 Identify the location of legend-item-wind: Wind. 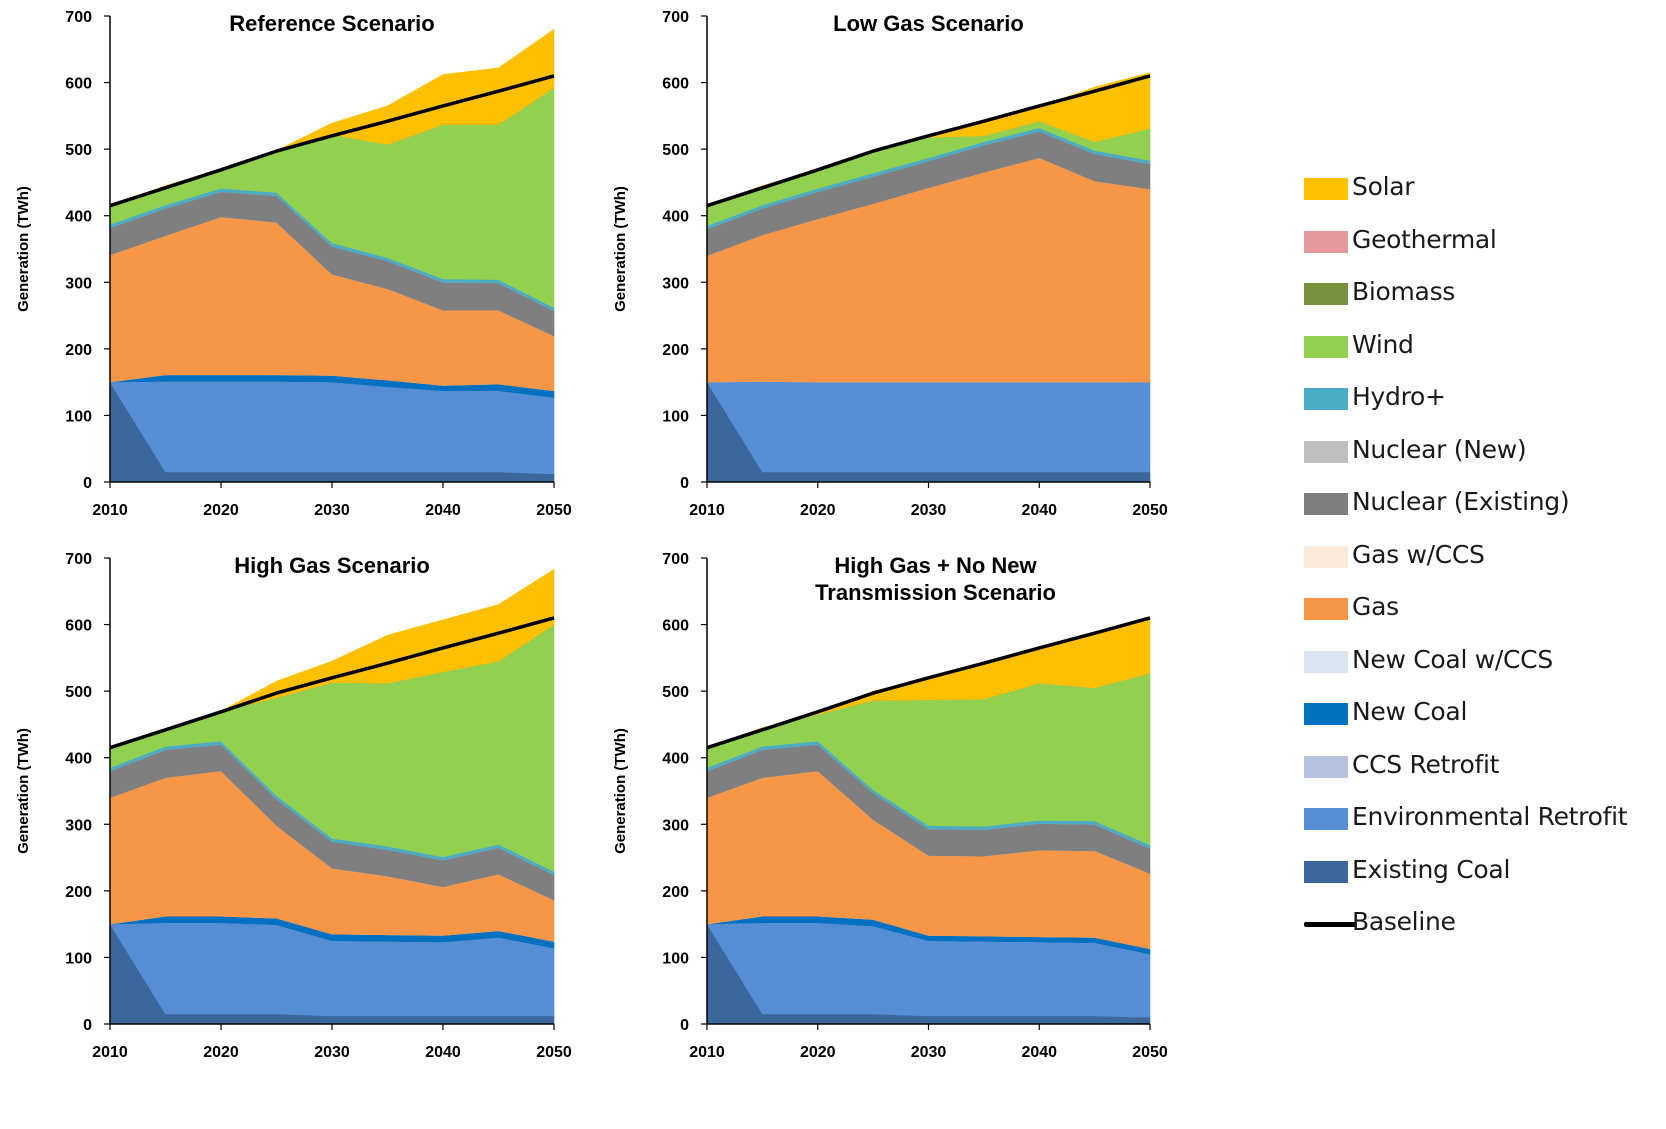
(1484, 350).